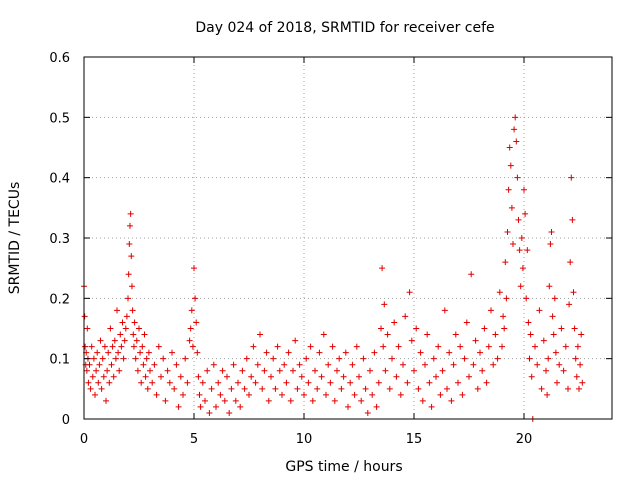 Image resolution: width=640 pixels, height=480 pixels. What do you see at coordinates (15, 238) in the screenshot?
I see `y-axis-label: SRMTID / TECUs` at bounding box center [15, 238].